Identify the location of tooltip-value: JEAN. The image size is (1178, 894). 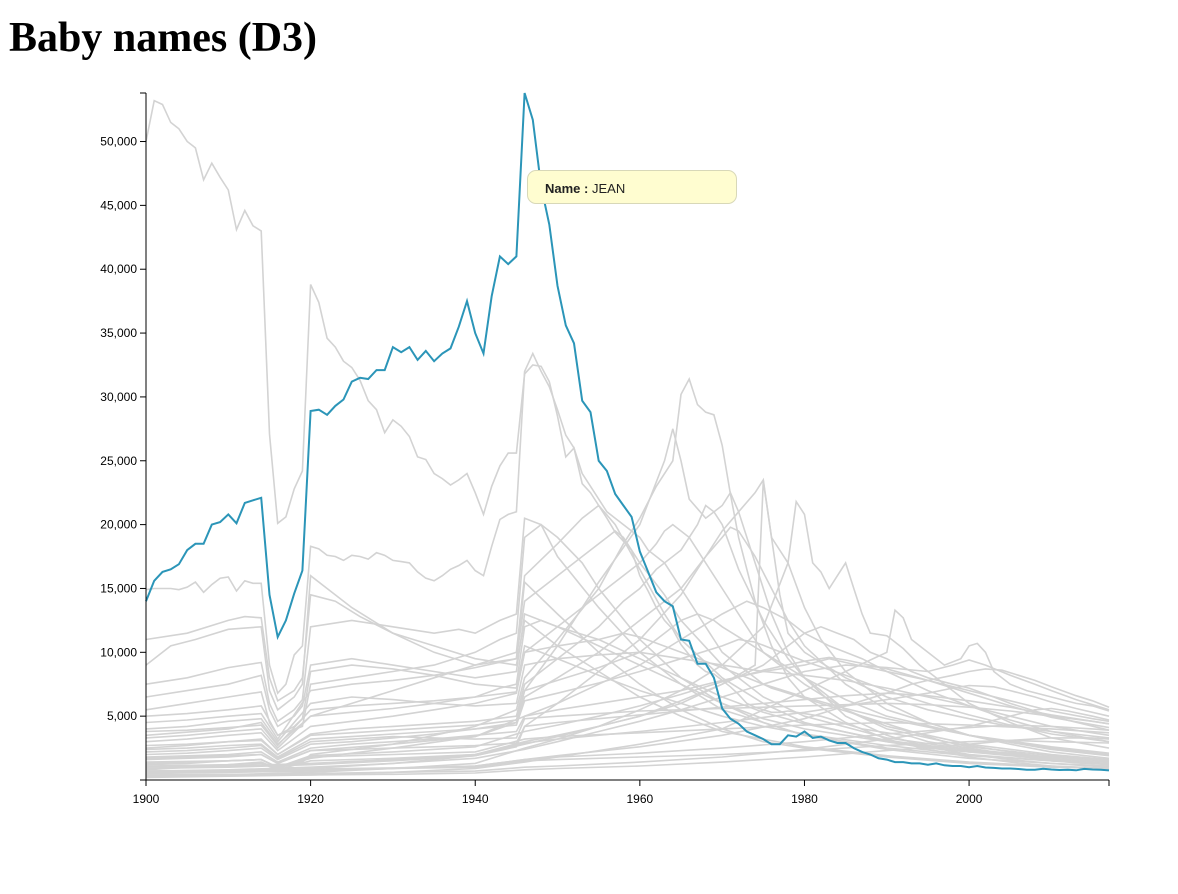
(608, 188).